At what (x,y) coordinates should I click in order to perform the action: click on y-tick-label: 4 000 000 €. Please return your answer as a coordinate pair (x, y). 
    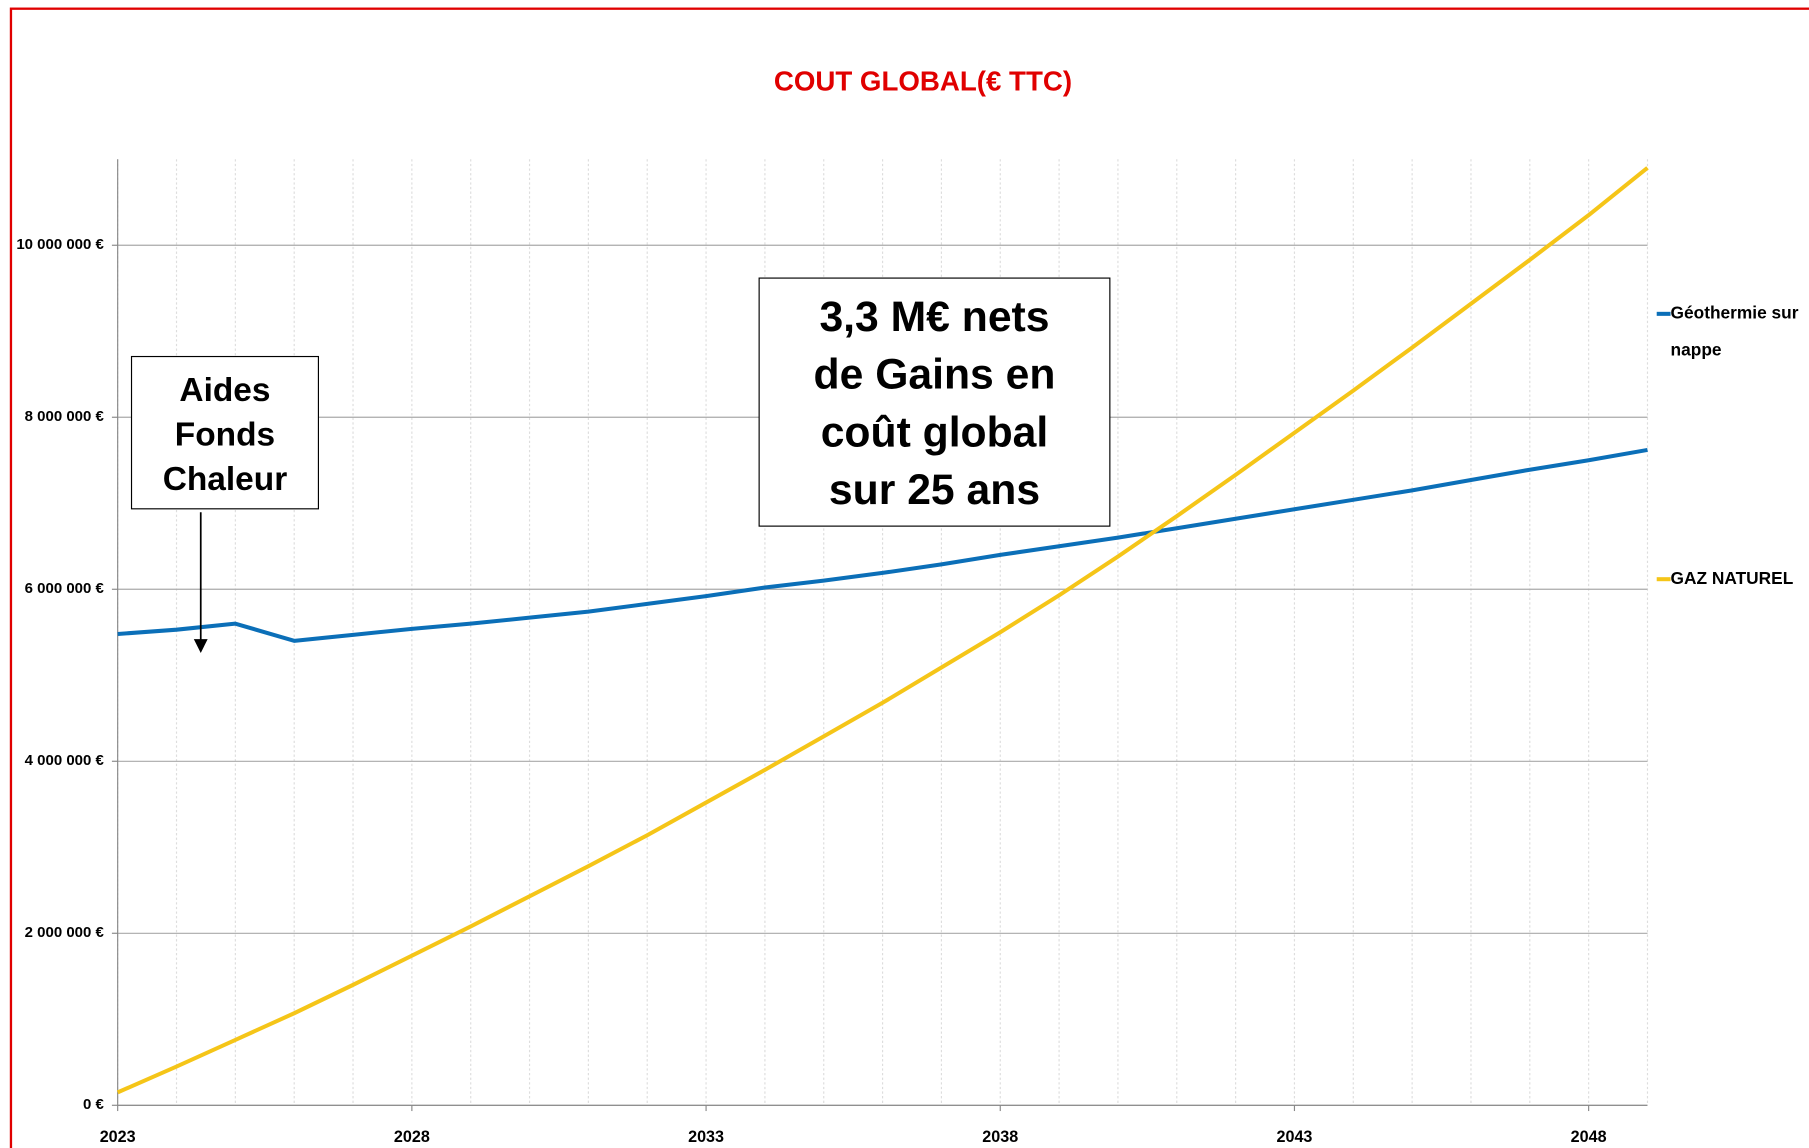
    Looking at the image, I should click on (65, 760).